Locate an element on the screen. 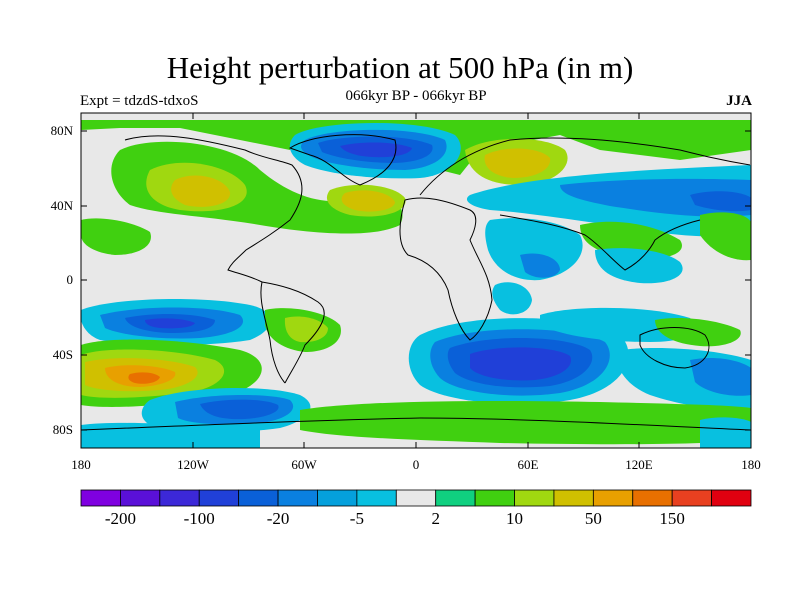 The height and width of the screenshot is (600, 800). x-tick-label: 0 is located at coordinates (416, 464).